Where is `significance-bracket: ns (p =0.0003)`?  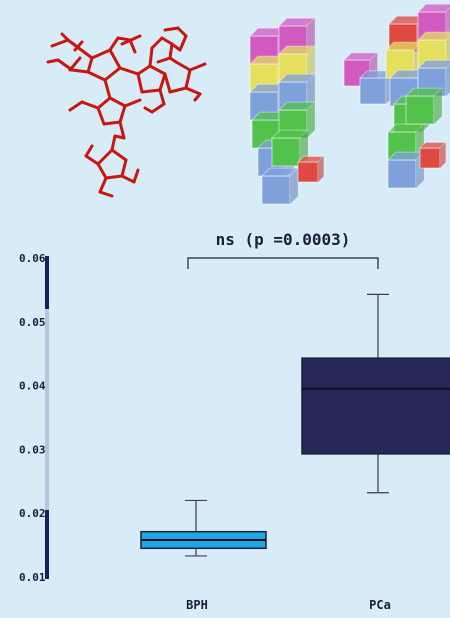
significance-bracket: ns (p =0.0003) is located at coordinates (283, 249).